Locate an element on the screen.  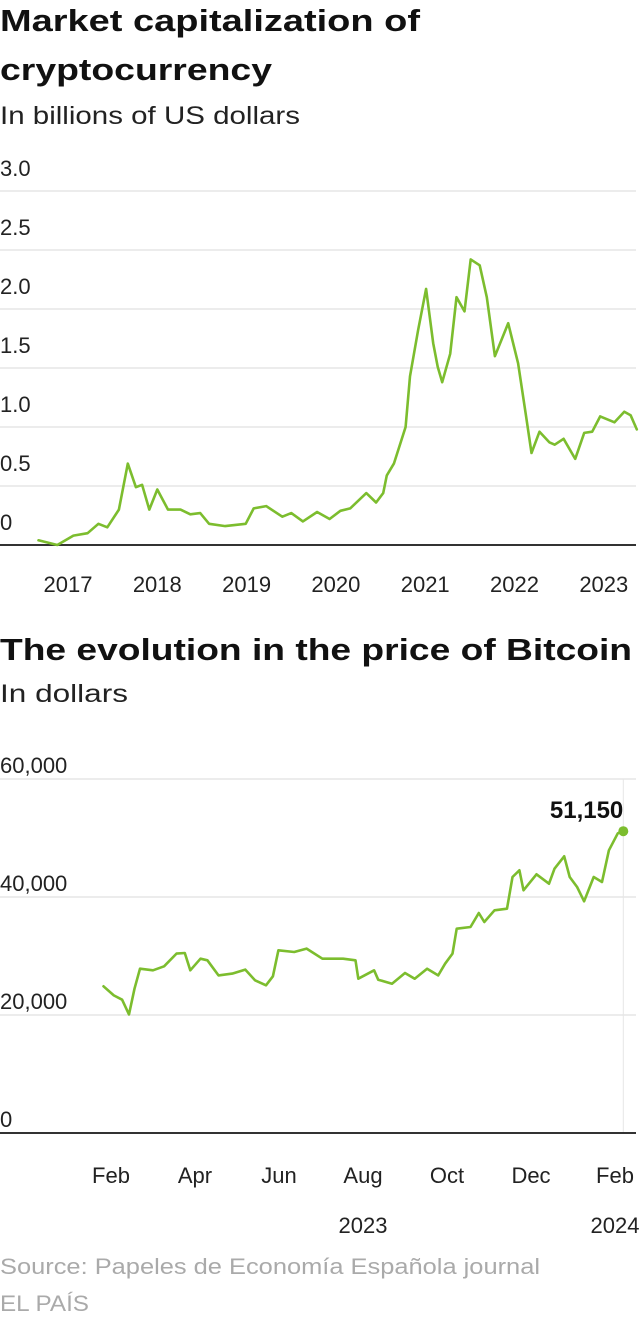
chart2-y-axis: 0 20,000 40,000 60,000 is located at coordinates (33, 942).